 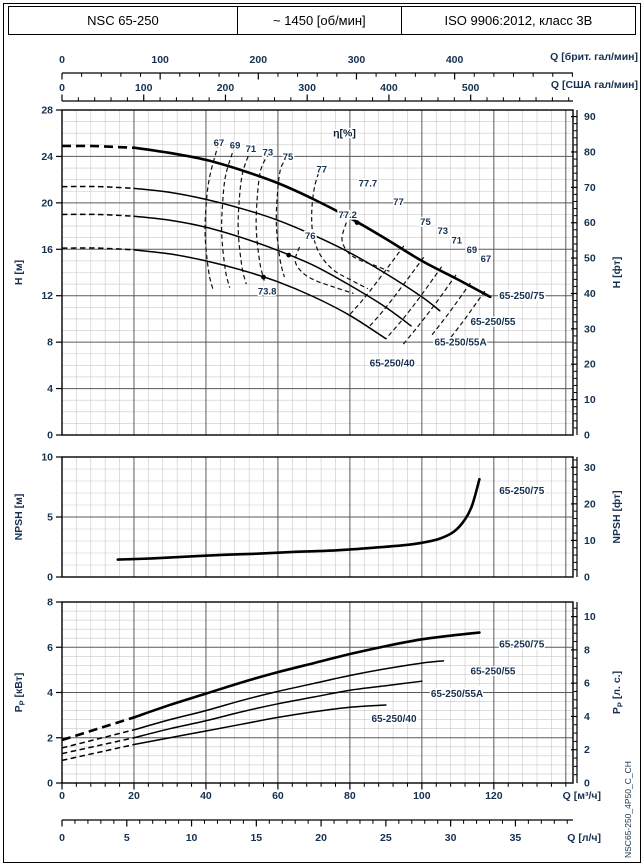 I want to click on pump-speed: ~ 1450 [об/мин], so click(x=318, y=20).